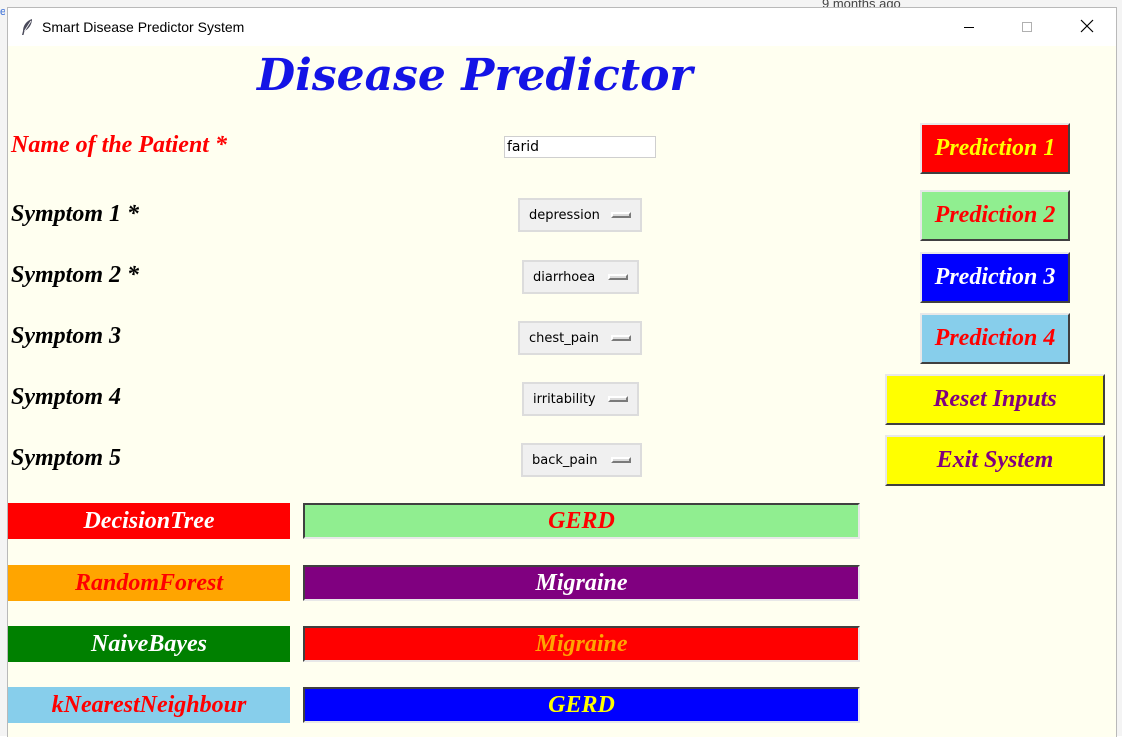 Image resolution: width=1122 pixels, height=737 pixels. I want to click on symptom-1-label: Symptom 1 *, so click(75, 214).